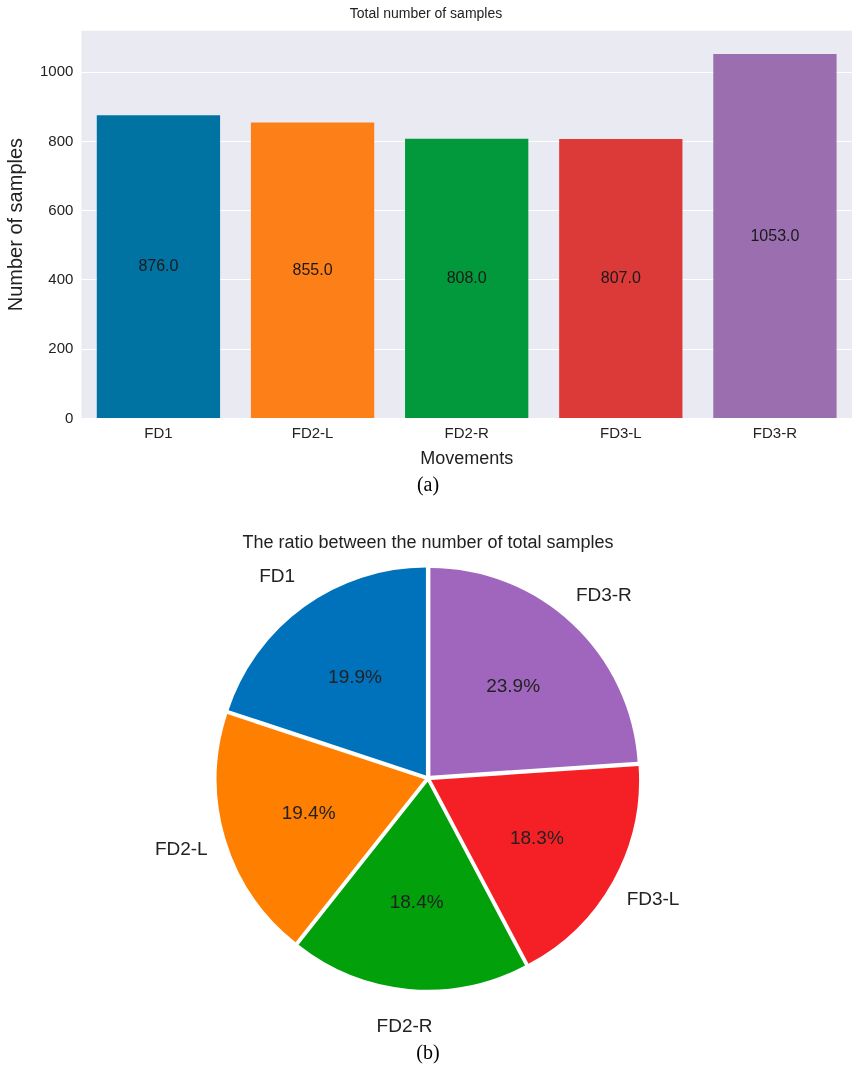 Image resolution: width=856 pixels, height=1082 pixels. I want to click on data-label: 855.0, so click(312, 269).